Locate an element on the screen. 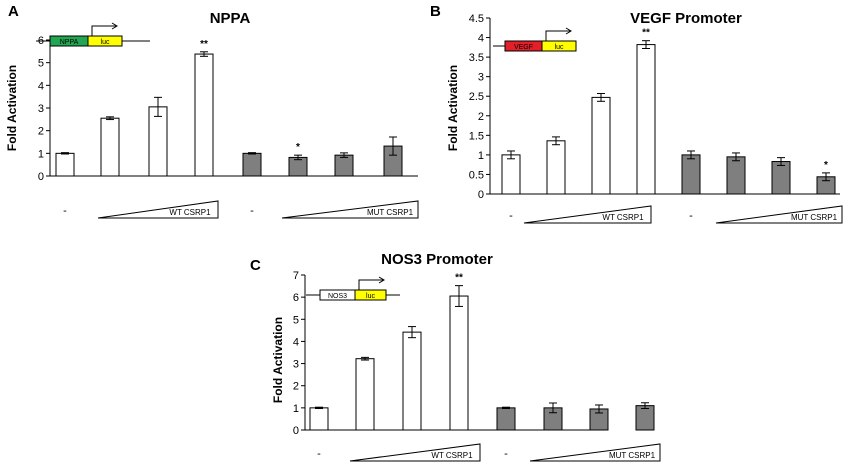  panel-letter: A is located at coordinates (13, 11).